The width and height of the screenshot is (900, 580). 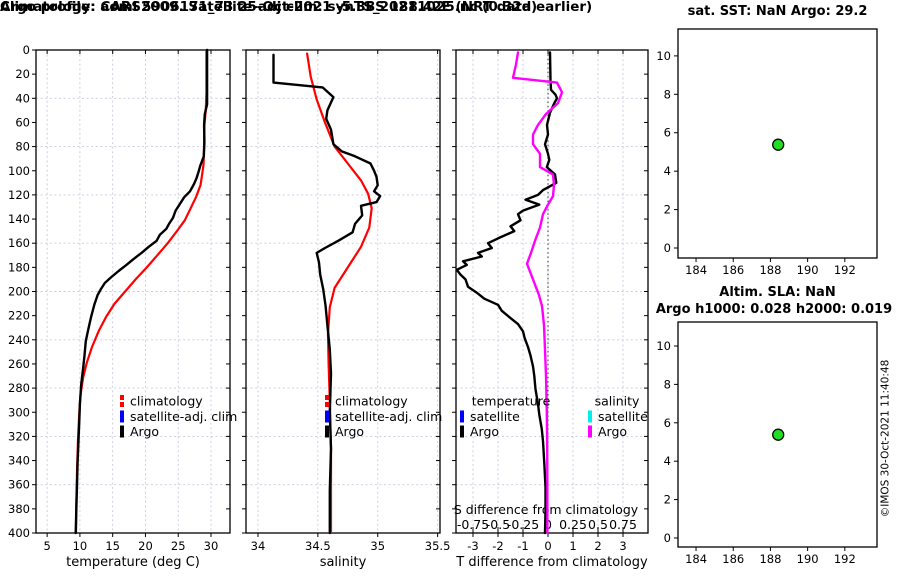 What do you see at coordinates (498, 524) in the screenshot?
I see `secondary-tick-label: -0.5` at bounding box center [498, 524].